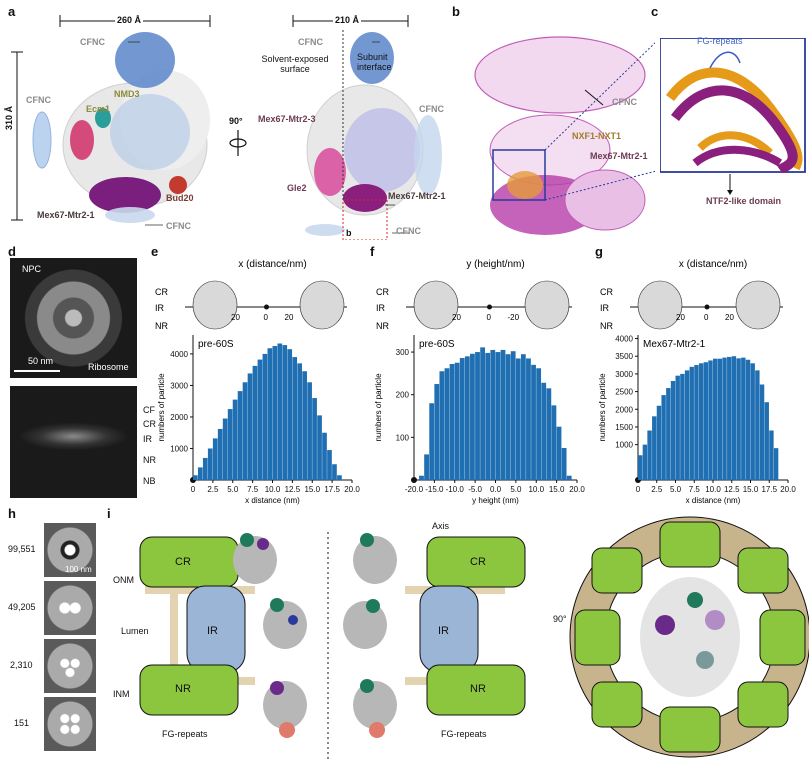 The height and width of the screenshot is (763, 809). I want to click on pore-label-ir: IR, so click(160, 308).